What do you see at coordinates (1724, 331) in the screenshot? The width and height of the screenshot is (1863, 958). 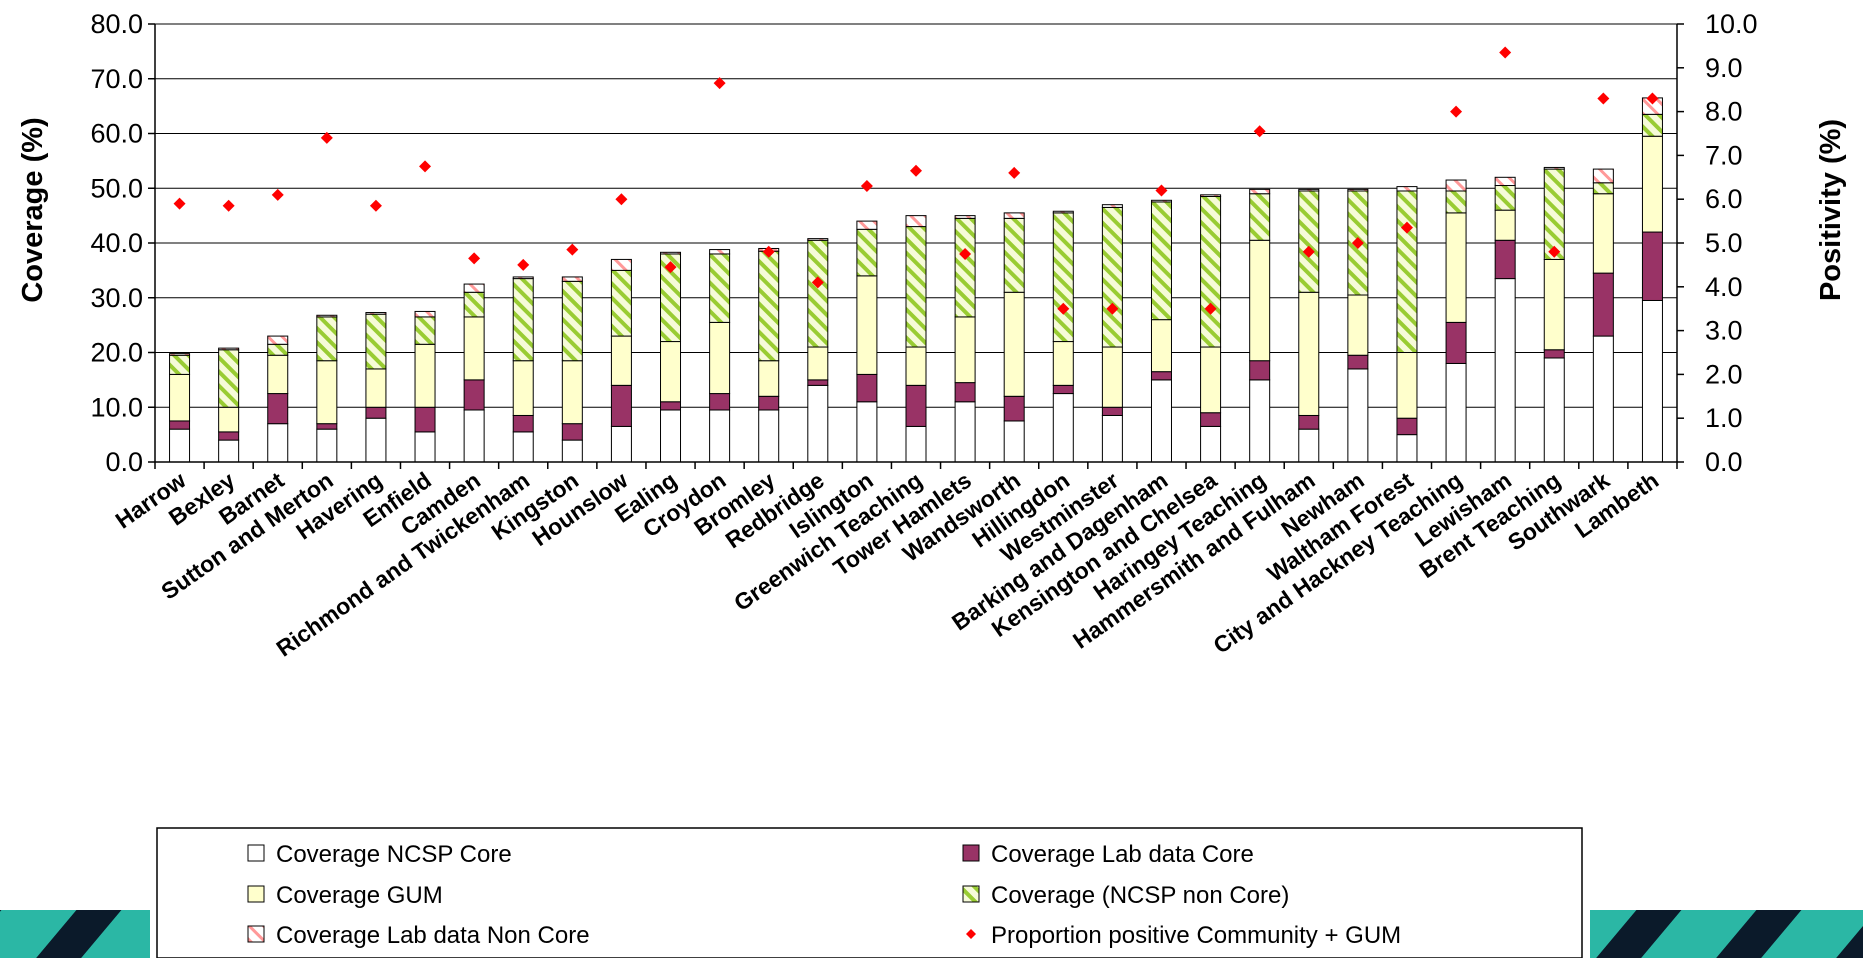 I see `y2-tick-label: 3.0` at bounding box center [1724, 331].